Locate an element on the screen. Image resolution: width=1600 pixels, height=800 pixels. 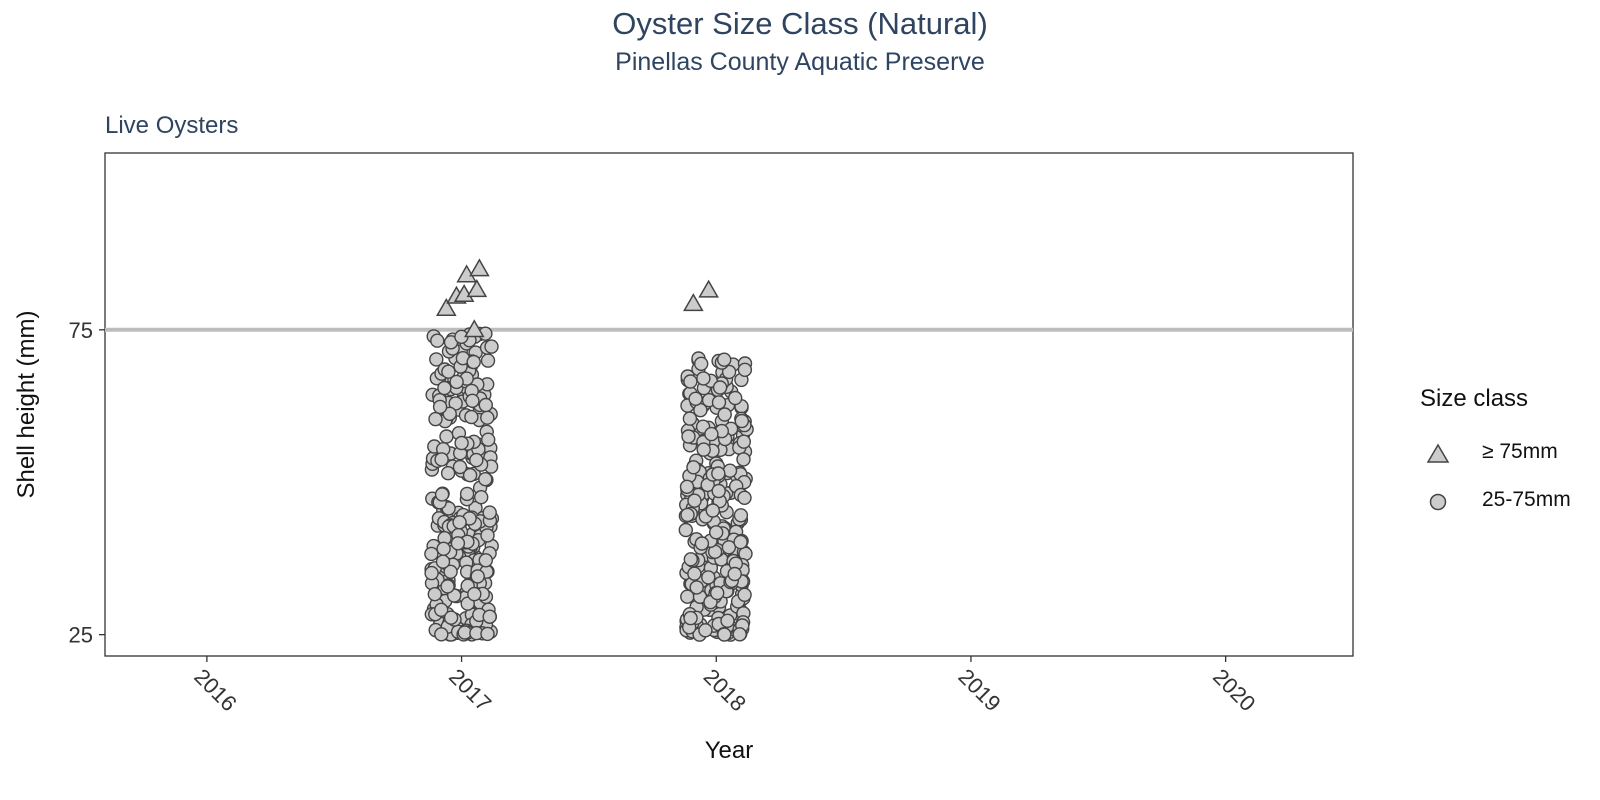
chart-title: Oyster Size Class (Natural) is located at coordinates (800, 23).